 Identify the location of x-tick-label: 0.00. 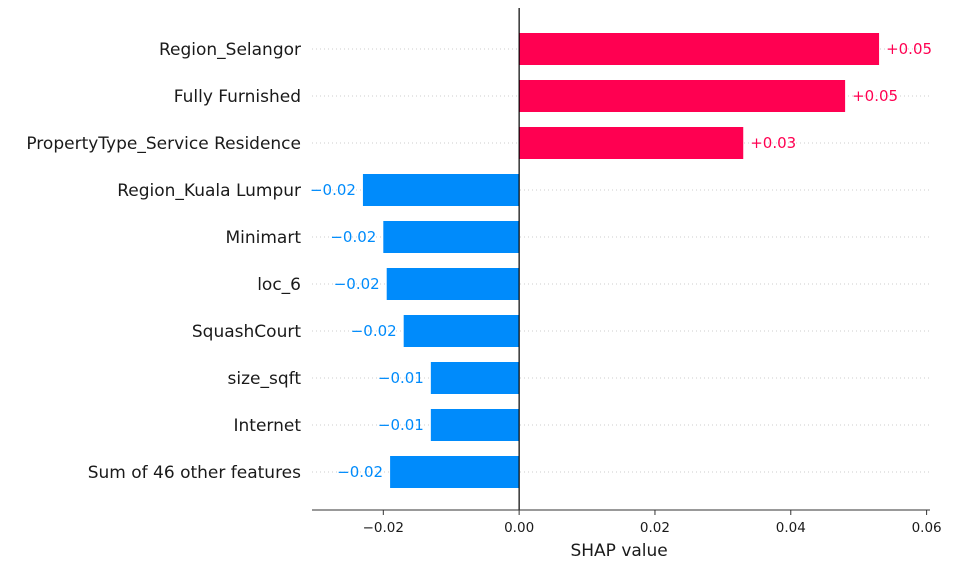
(519, 528).